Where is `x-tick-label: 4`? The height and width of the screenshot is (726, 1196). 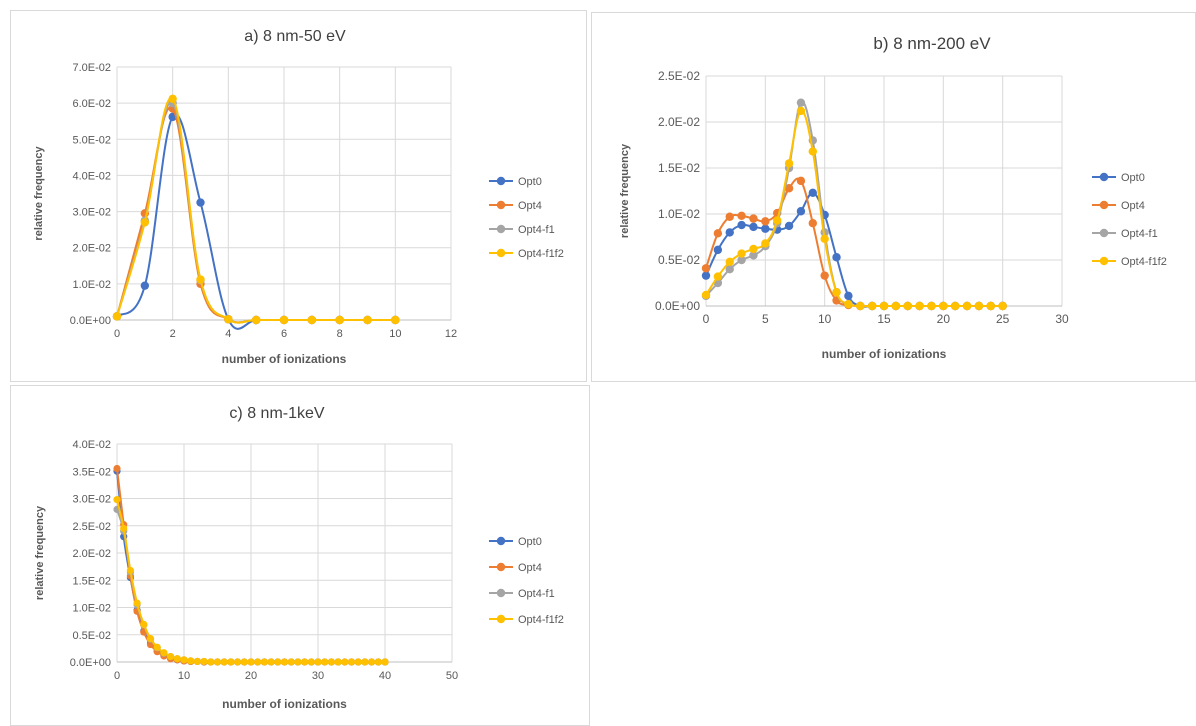
x-tick-label: 4 is located at coordinates (228, 334).